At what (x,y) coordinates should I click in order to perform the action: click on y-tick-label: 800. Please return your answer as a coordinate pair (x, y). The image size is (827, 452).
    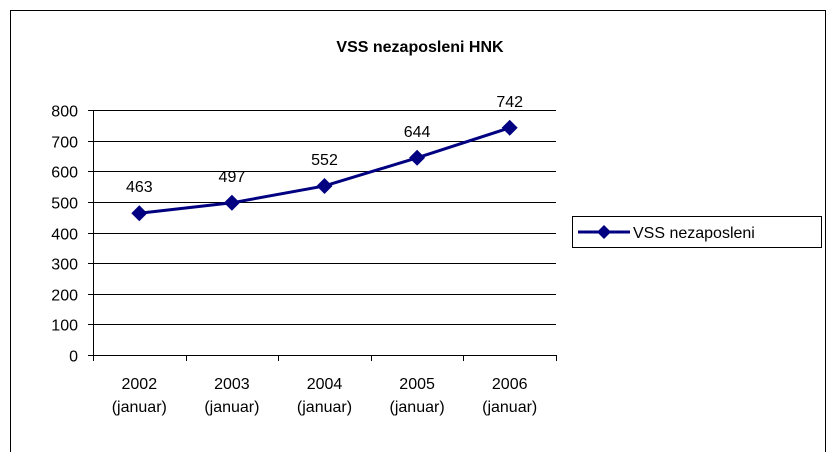
    Looking at the image, I should click on (64, 112).